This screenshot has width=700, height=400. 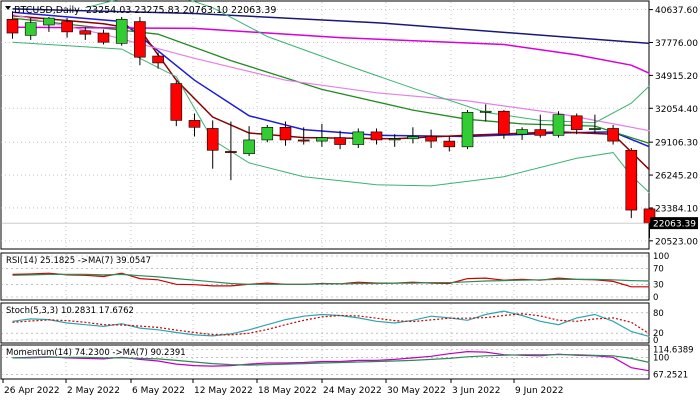 I want to click on price-tick-label: 20523.00, so click(x=676, y=242).